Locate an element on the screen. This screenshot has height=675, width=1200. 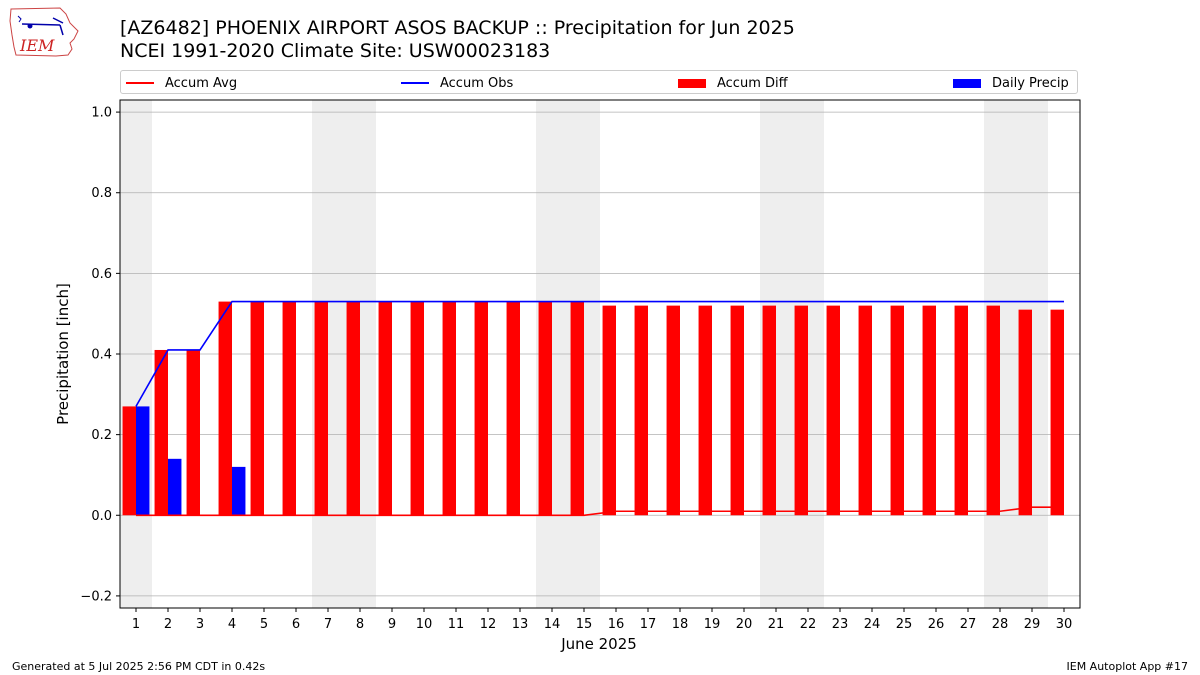
x-tick-label: 23 is located at coordinates (840, 624).